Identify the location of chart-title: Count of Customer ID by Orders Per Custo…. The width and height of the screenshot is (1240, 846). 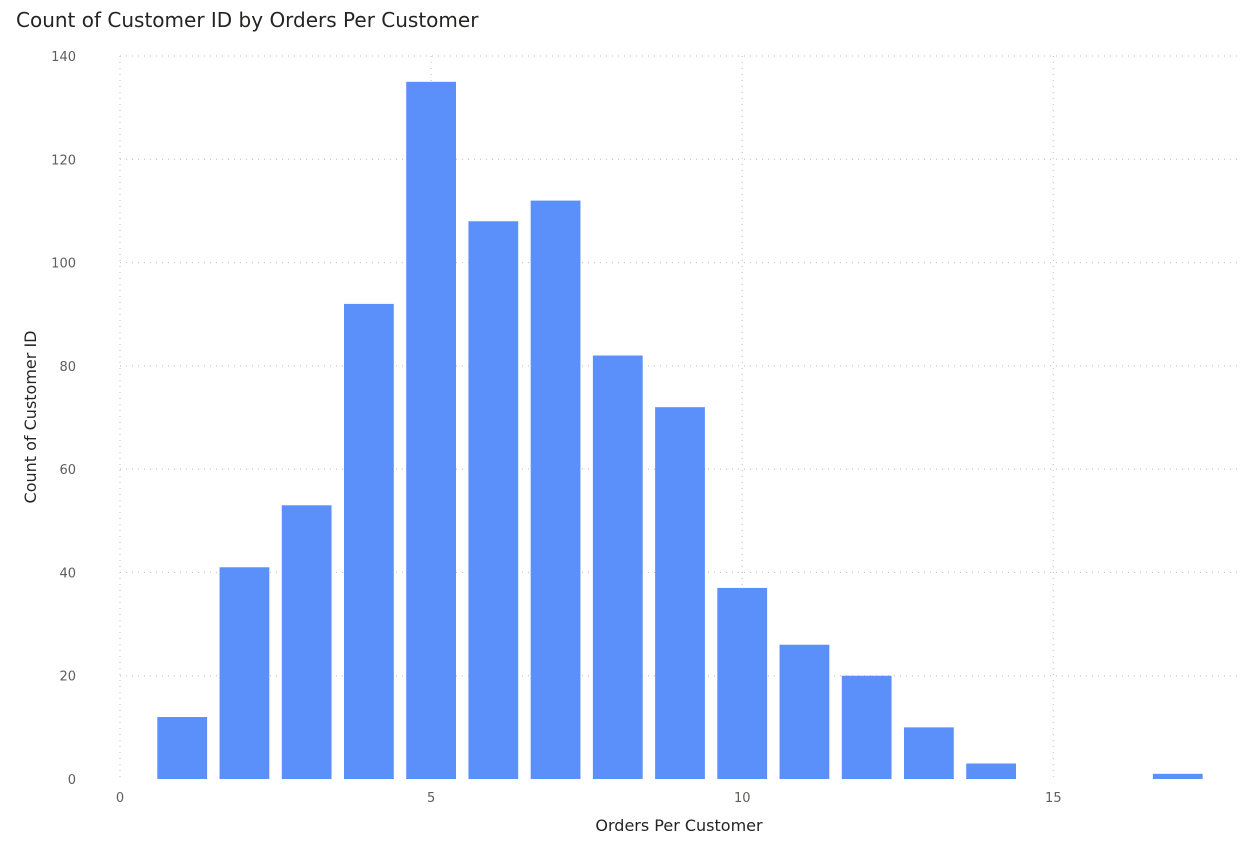
(247, 20).